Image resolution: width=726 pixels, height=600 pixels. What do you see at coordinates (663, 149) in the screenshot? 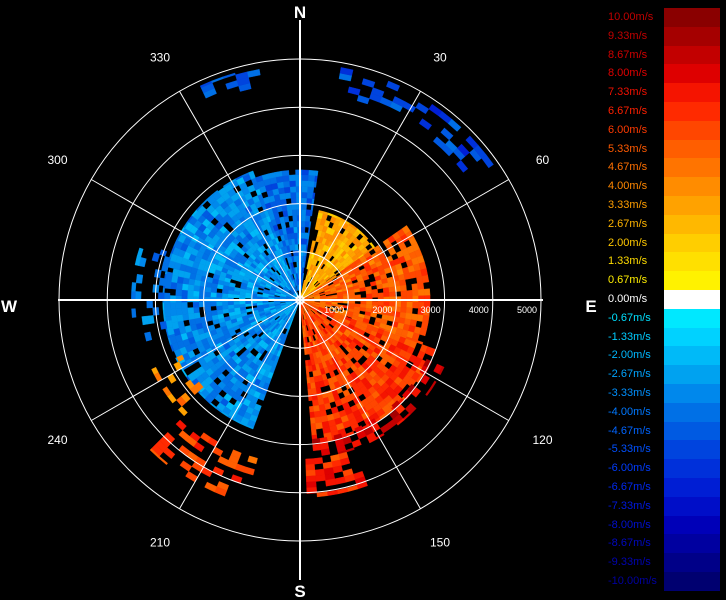
I see `legend-row: 5.33m/s` at bounding box center [663, 149].